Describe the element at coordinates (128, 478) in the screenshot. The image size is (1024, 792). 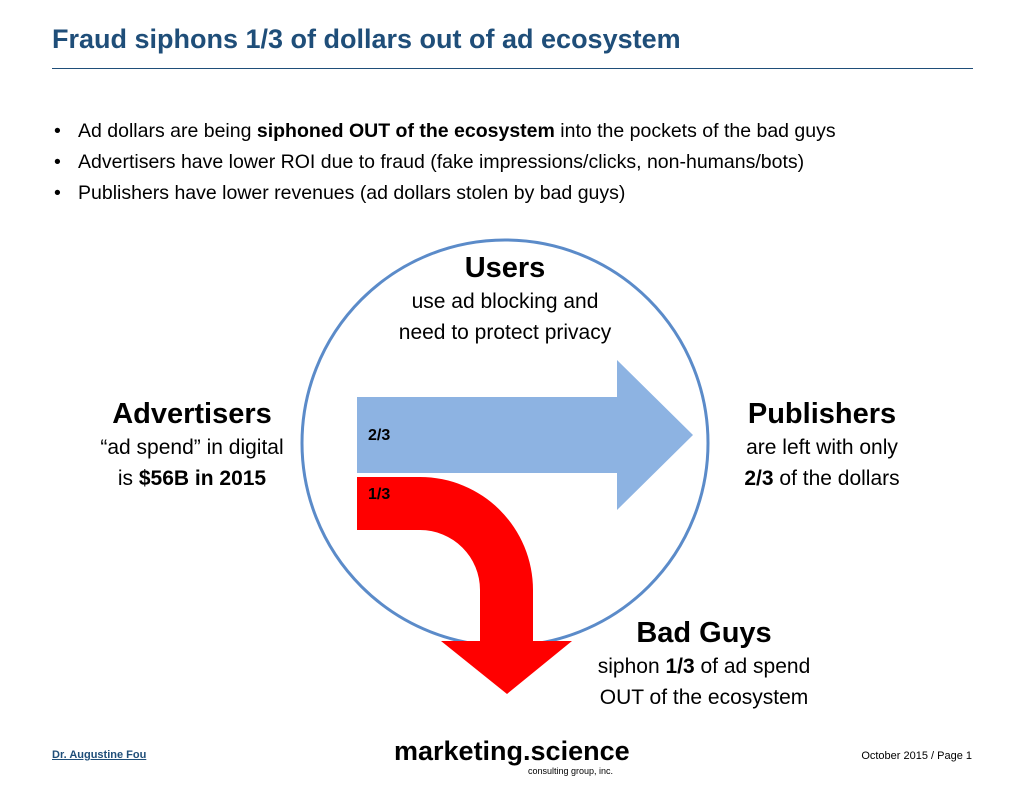
I see `advertisers-line-2-pre: is` at that location.